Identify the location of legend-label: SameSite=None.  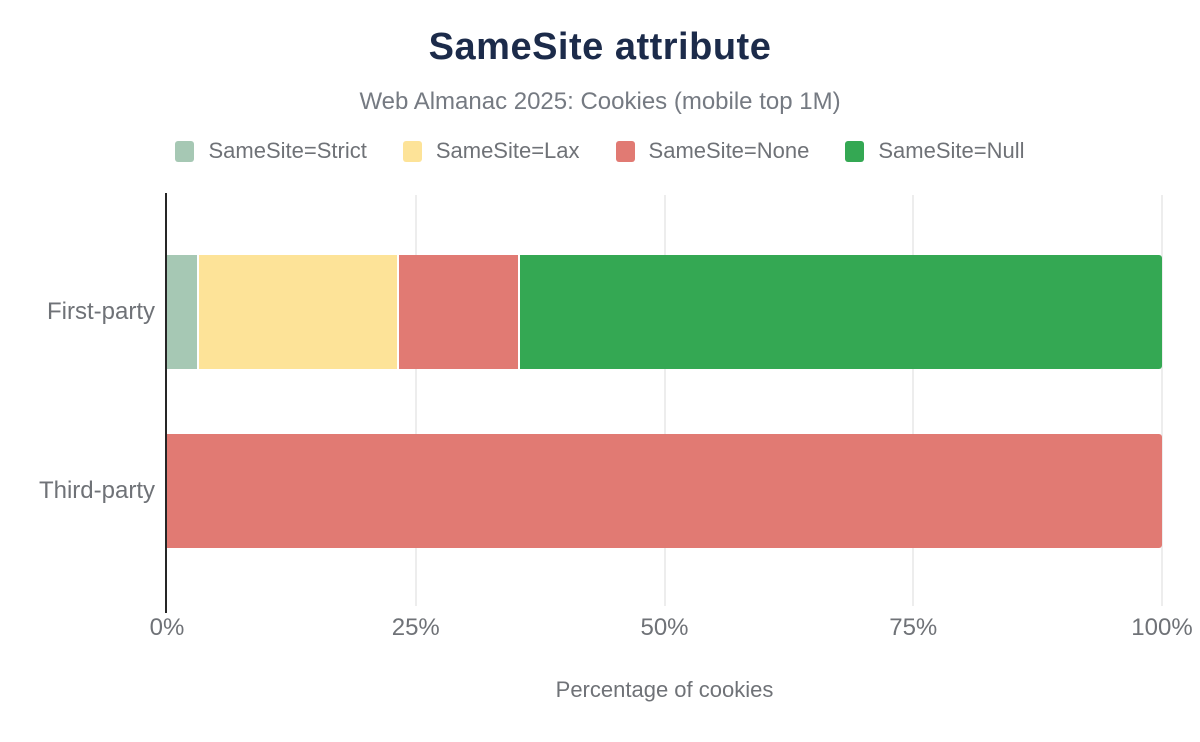
(729, 150).